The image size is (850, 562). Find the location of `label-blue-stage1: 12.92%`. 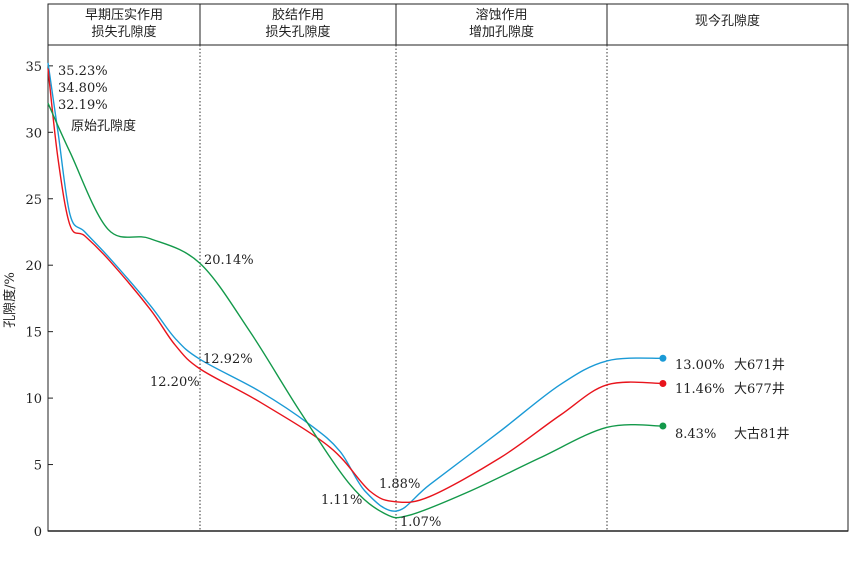

label-blue-stage1: 12.92% is located at coordinates (228, 359).